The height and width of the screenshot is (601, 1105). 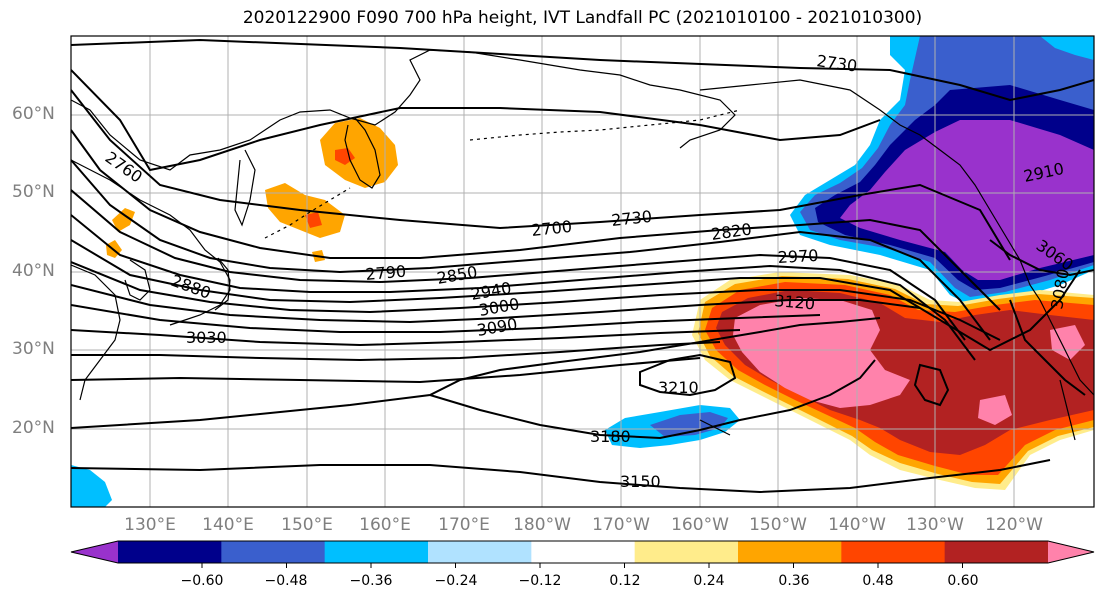 I want to click on lon-label: 180°W, so click(x=542, y=525).